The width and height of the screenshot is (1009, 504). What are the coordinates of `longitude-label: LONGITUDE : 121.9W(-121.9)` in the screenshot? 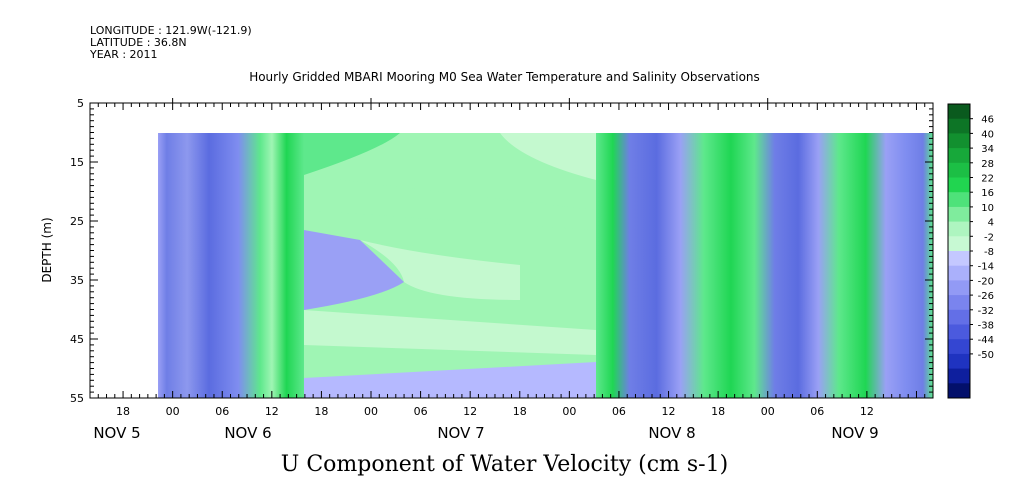 It's located at (171, 30).